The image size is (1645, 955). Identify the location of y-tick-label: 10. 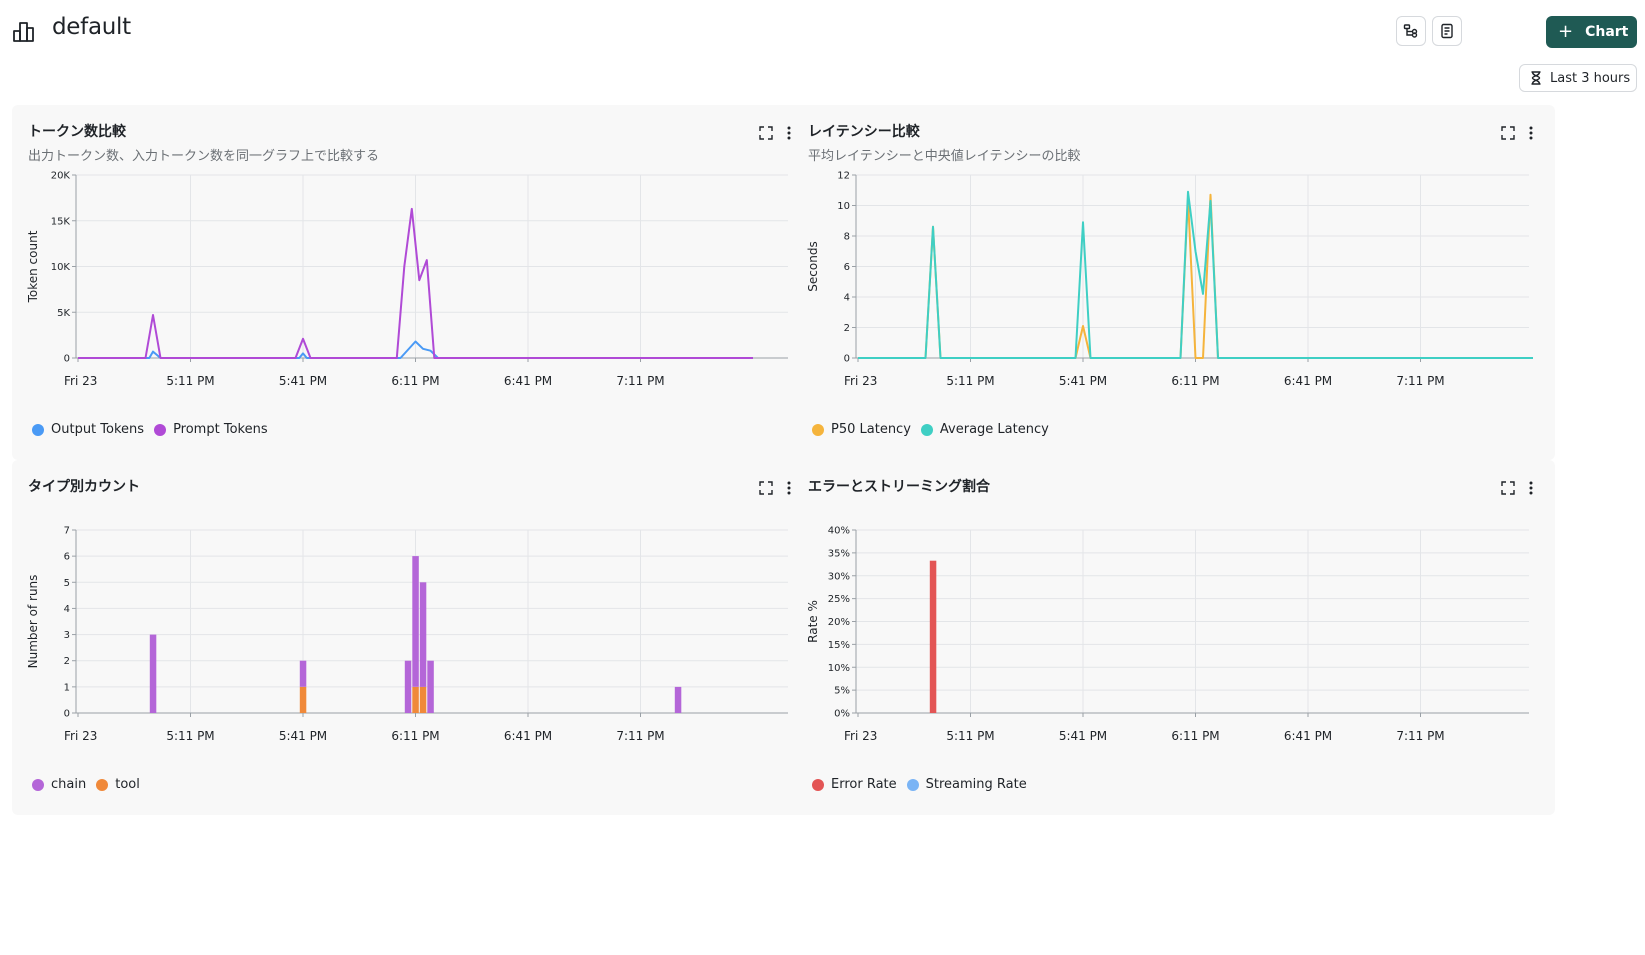
(843, 206).